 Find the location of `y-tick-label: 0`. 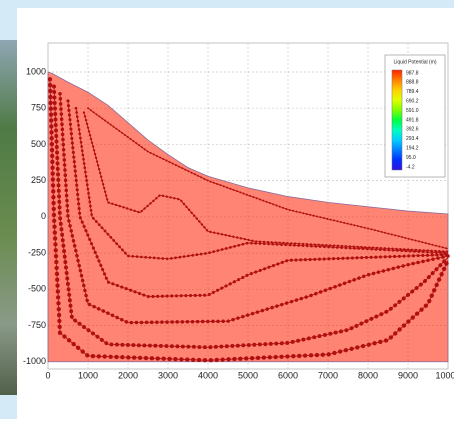

y-tick-label: 0 is located at coordinates (43, 216).